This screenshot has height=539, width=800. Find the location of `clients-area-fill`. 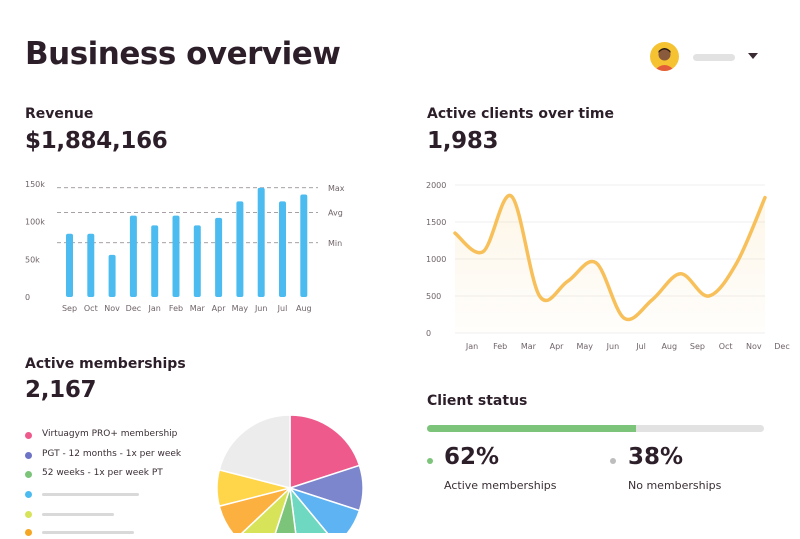

clients-area-fill is located at coordinates (610, 264).